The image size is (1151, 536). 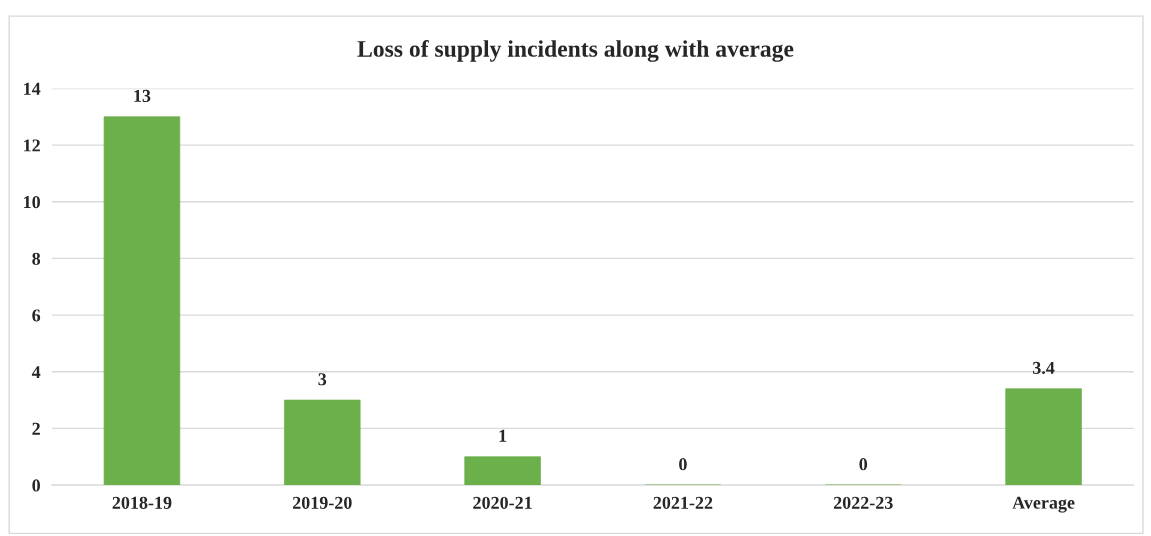 What do you see at coordinates (683, 502) in the screenshot?
I see `x-tick-label: 2021-22` at bounding box center [683, 502].